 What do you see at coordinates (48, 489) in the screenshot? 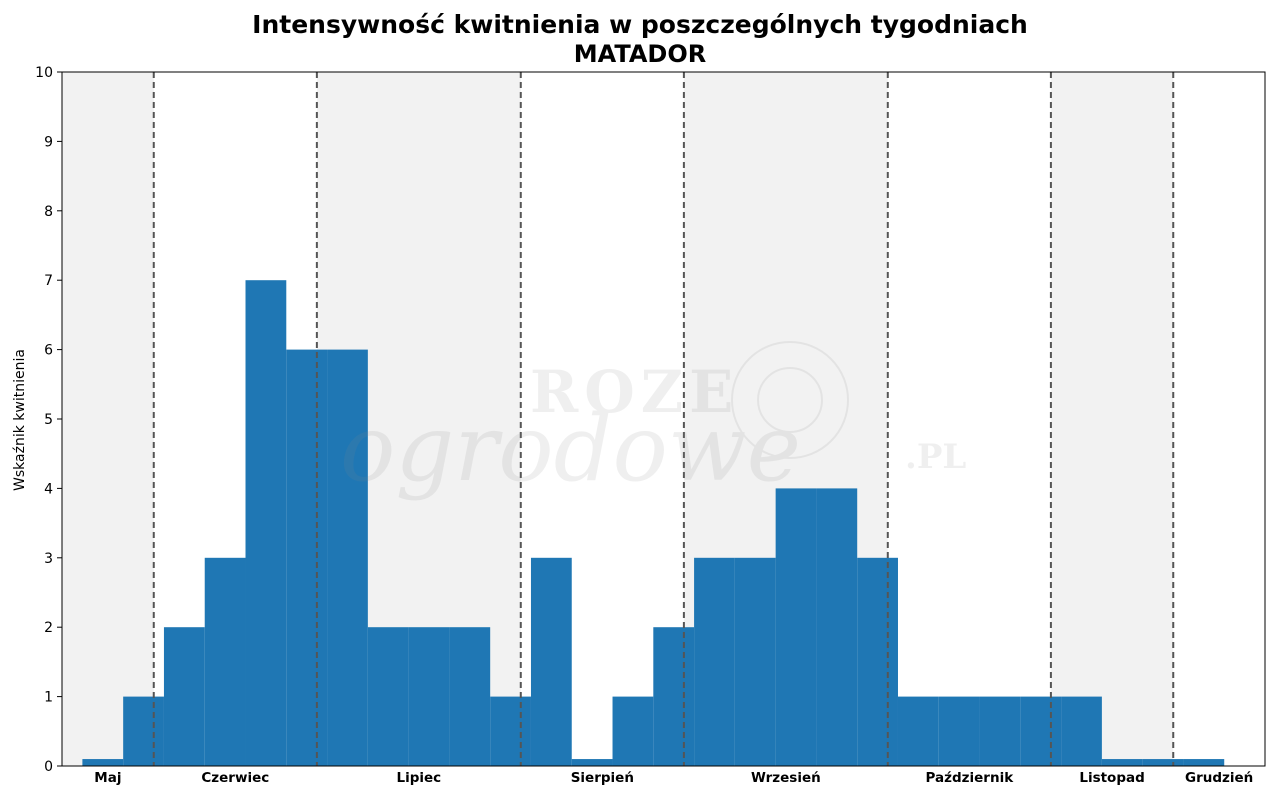
I see `y-tick-label: 4` at bounding box center [48, 489].